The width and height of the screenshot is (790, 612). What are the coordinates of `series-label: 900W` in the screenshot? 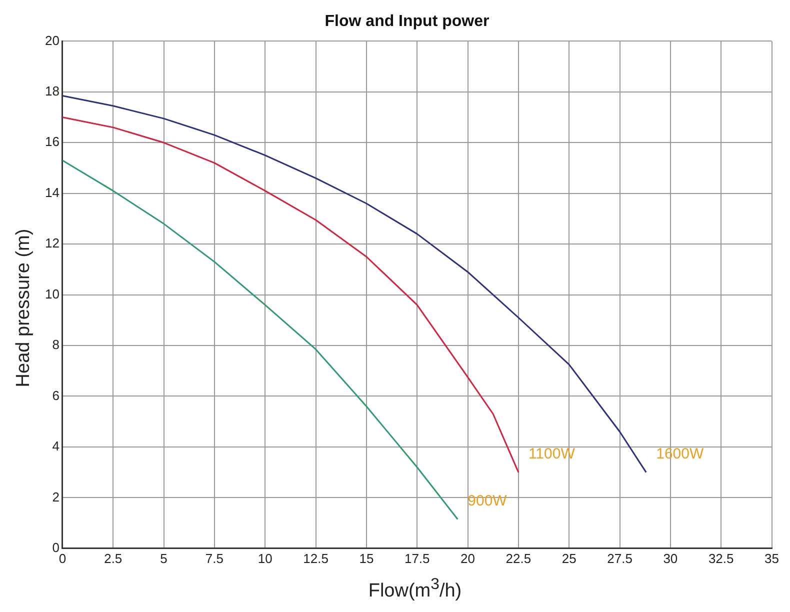 It's located at (488, 501).